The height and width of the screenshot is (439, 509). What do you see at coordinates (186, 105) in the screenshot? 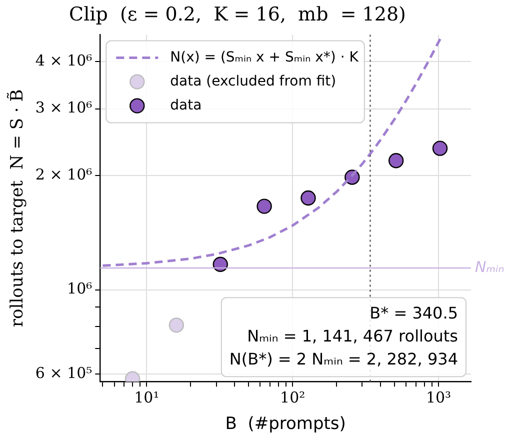
I see `legend-label: data` at bounding box center [186, 105].